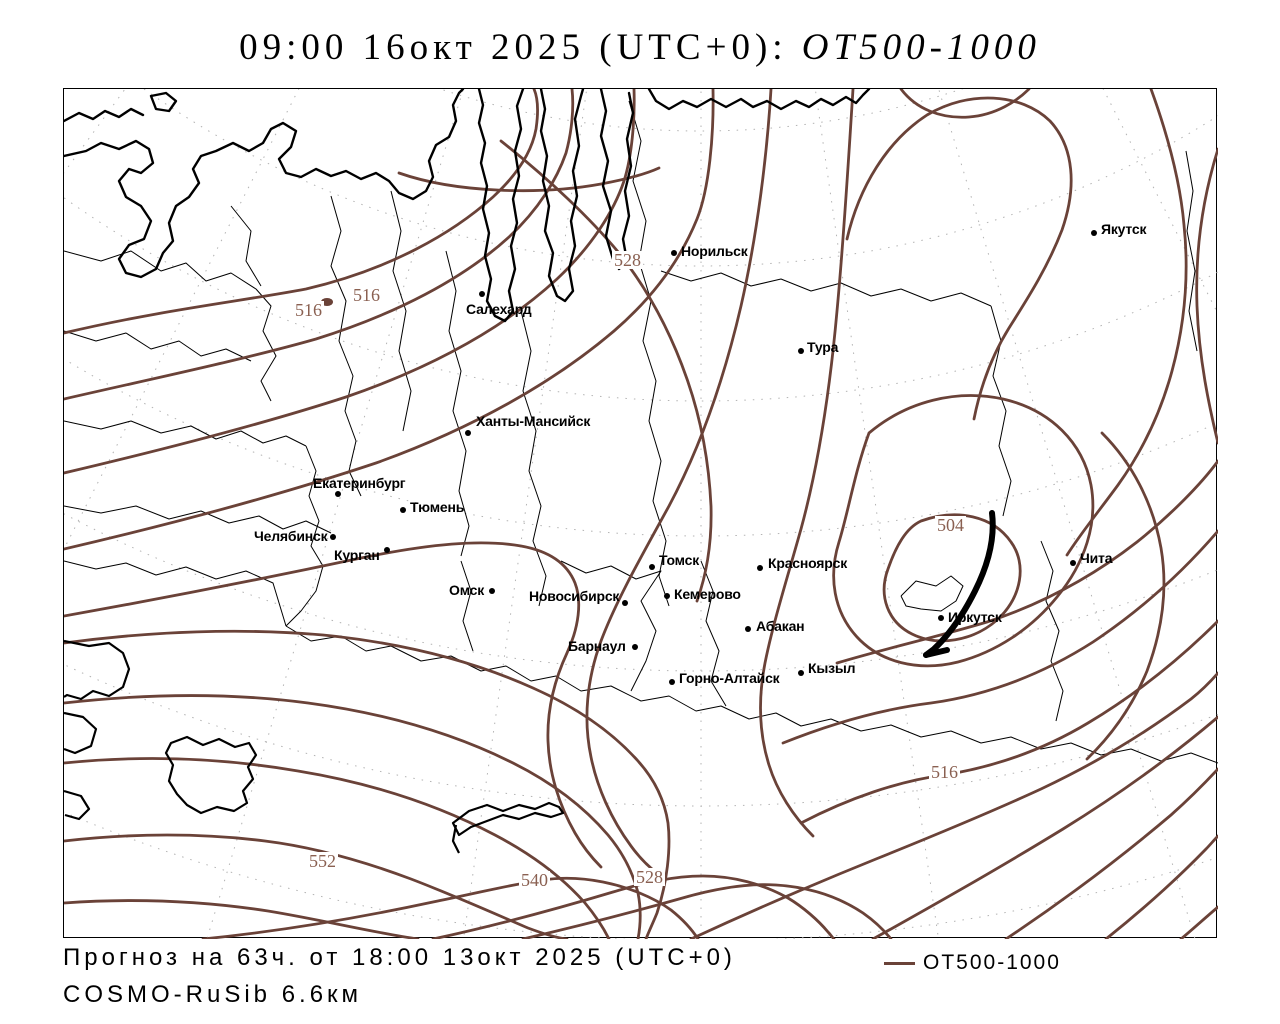  I want to click on page-title: 09:00 16окт 2025 (UTC+0): OT500-1000, so click(640, 47).